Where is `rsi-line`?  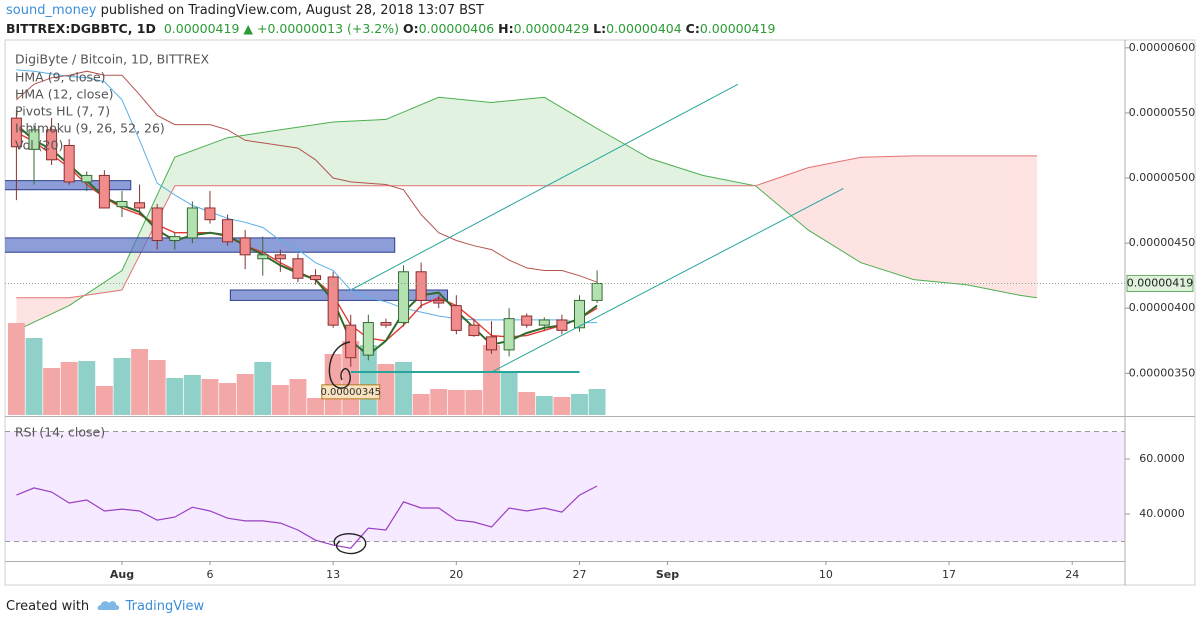 rsi-line is located at coordinates (307, 517).